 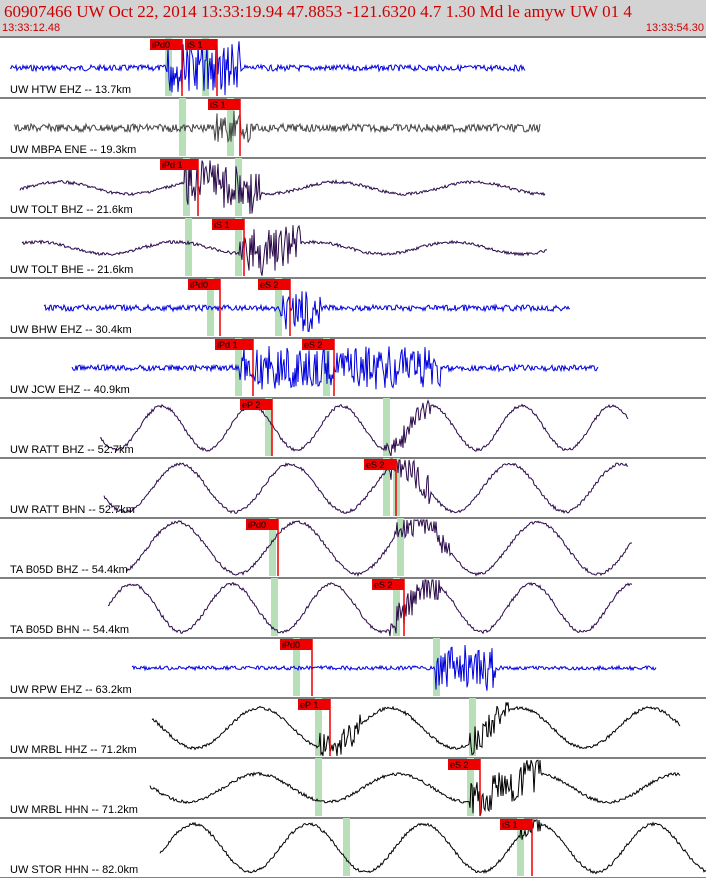 I want to click on trace-label: UW TOLT BHE -- 21.6km, so click(x=72, y=270).